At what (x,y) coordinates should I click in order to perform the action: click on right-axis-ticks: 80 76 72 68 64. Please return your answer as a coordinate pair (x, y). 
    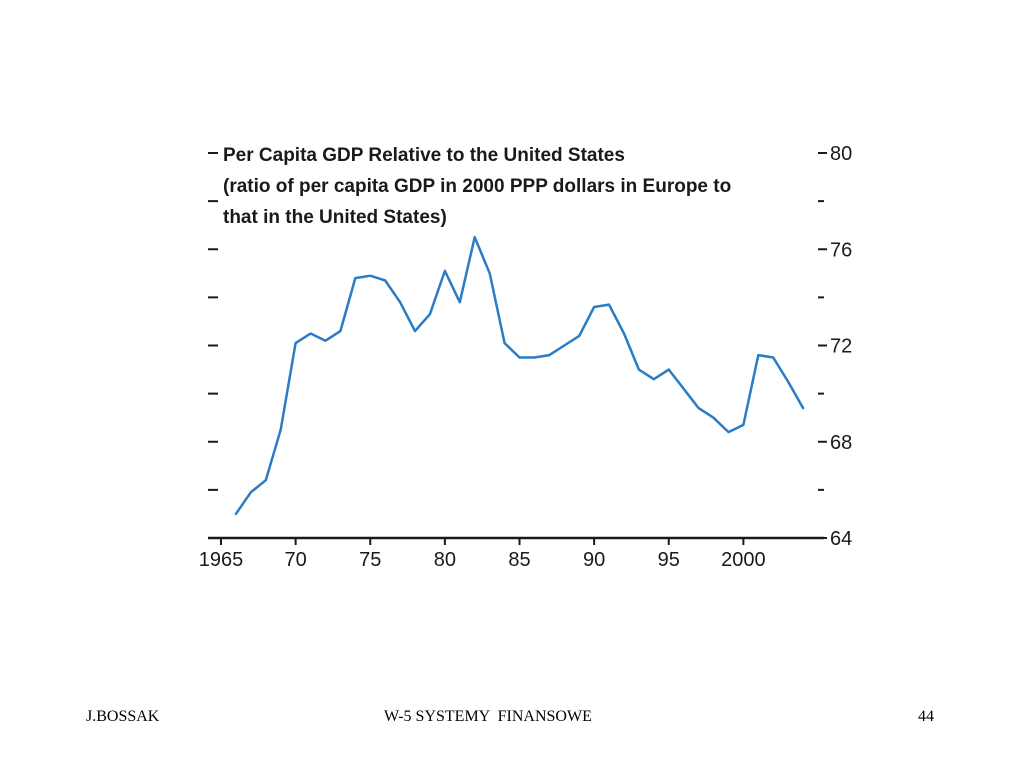
    Looking at the image, I should click on (835, 346).